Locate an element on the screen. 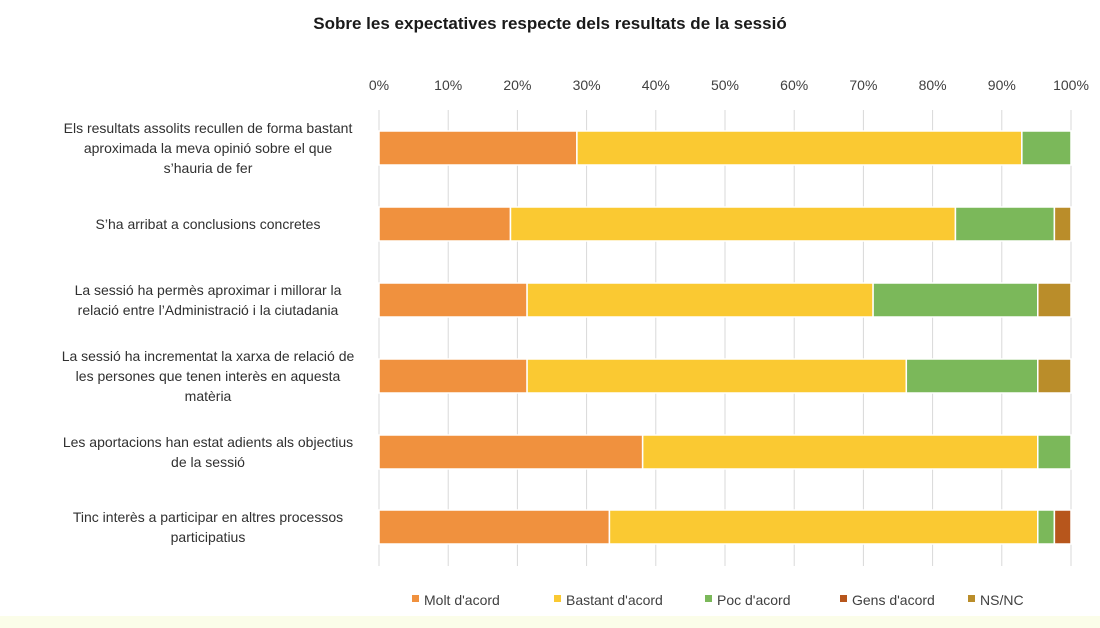 The image size is (1100, 628). legend-label: Poc d'acord is located at coordinates (754, 600).